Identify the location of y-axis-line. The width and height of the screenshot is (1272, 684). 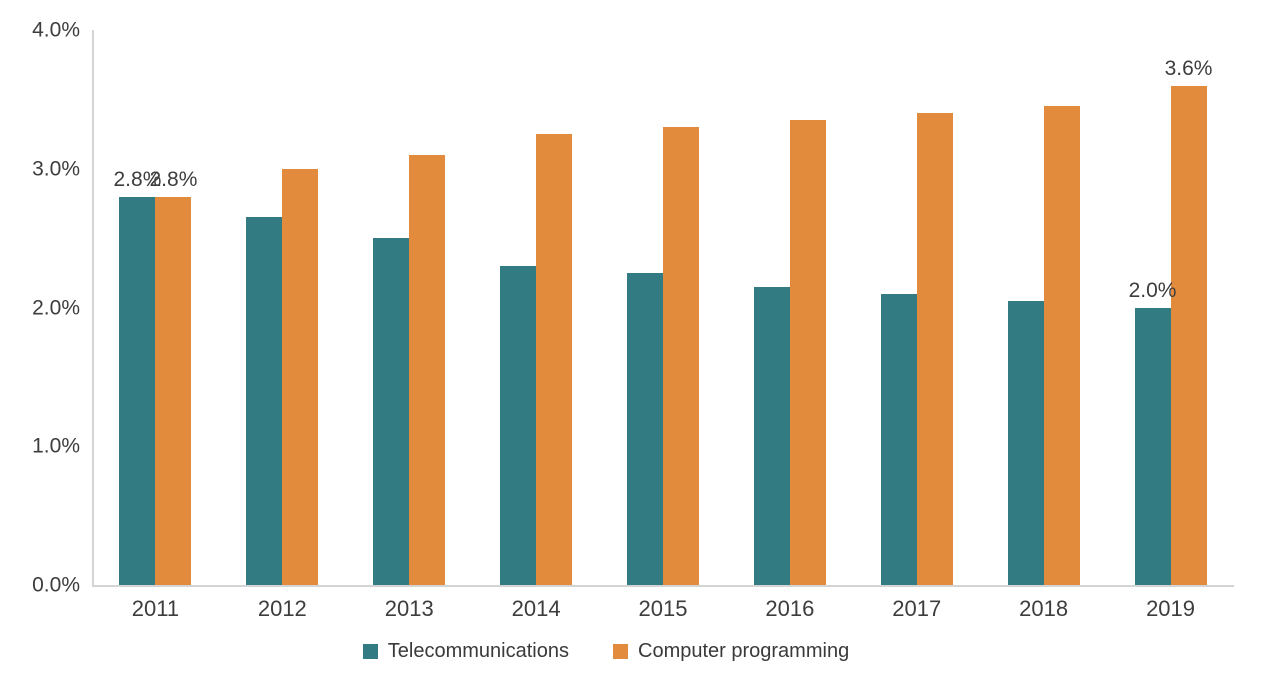
(93, 307).